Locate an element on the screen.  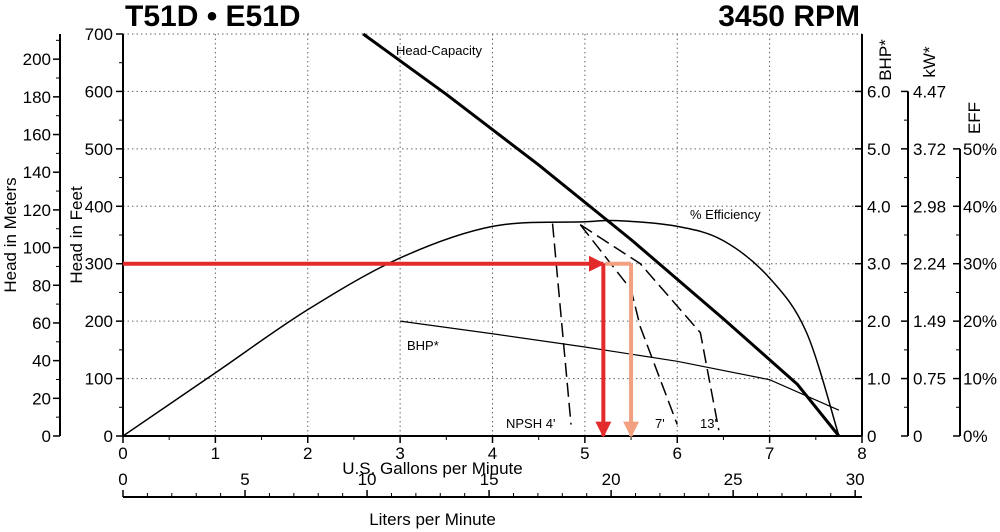
x-tick-label: 3 is located at coordinates (399, 453).